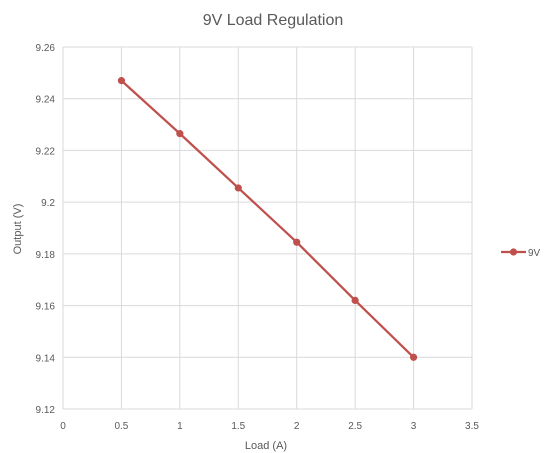  I want to click on chart-title: 9V Load Regulation, so click(273, 20).